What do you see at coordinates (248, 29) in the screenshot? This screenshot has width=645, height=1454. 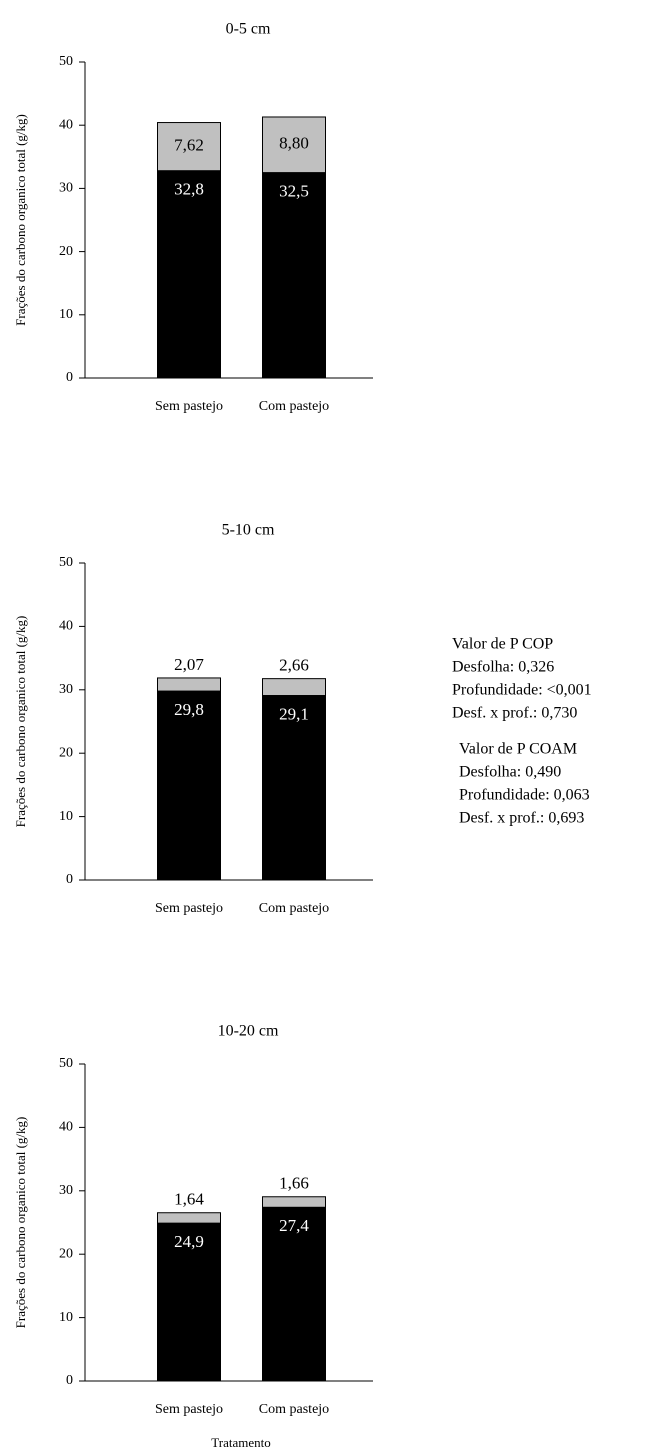 I see `chart-title: 0-5 cm` at bounding box center [248, 29].